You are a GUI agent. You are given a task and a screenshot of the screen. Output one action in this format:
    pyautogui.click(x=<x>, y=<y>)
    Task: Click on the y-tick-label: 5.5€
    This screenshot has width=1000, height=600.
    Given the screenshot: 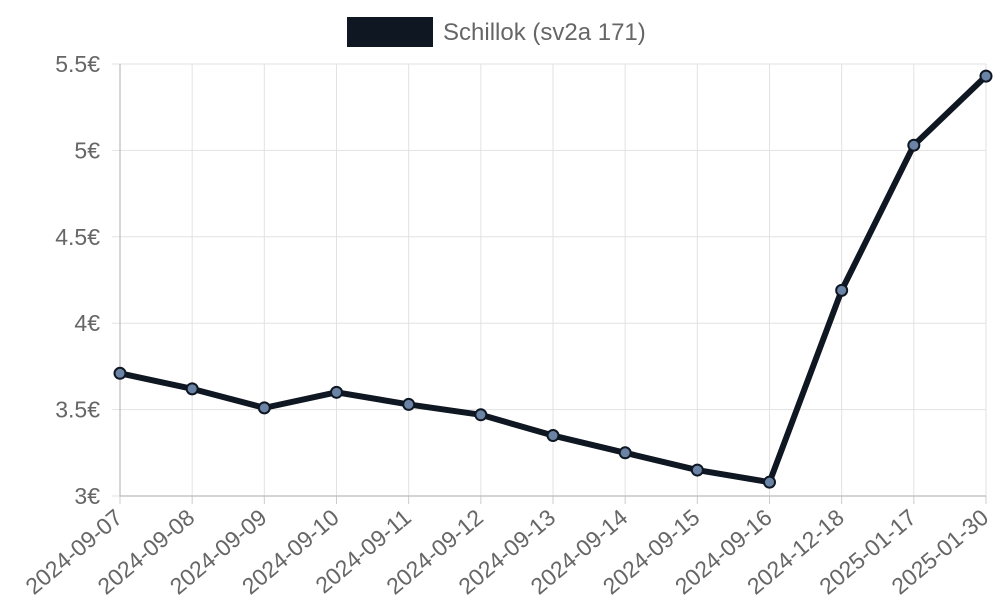 What is the action you would take?
    pyautogui.click(x=77, y=64)
    